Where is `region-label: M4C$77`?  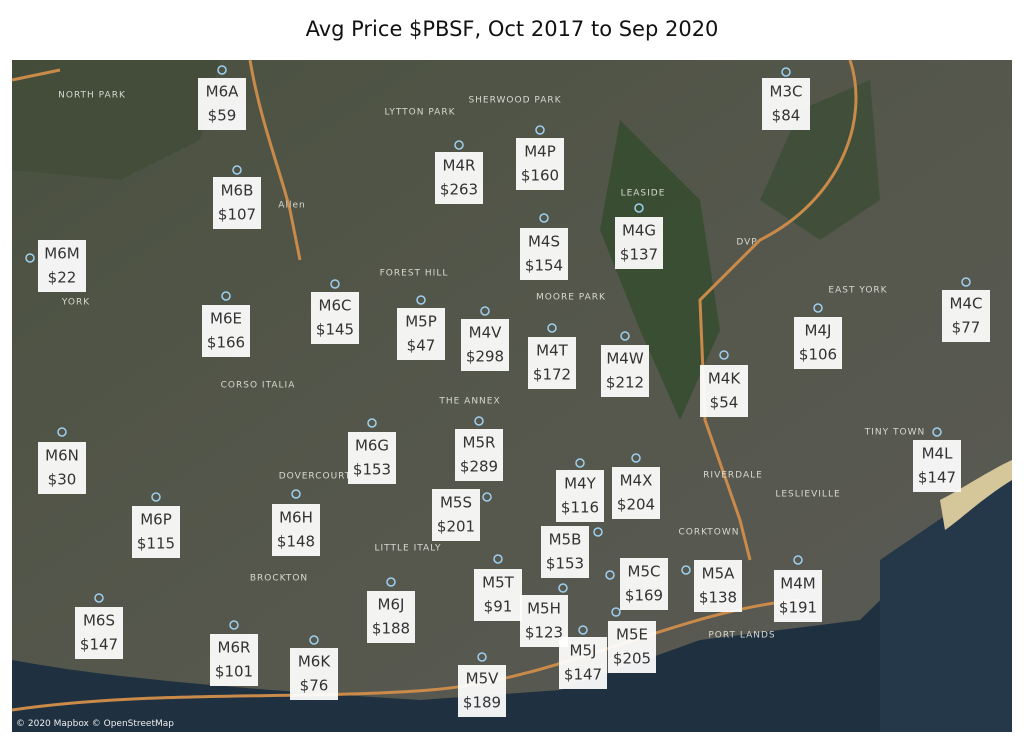
region-label: M4C$77 is located at coordinates (966, 309).